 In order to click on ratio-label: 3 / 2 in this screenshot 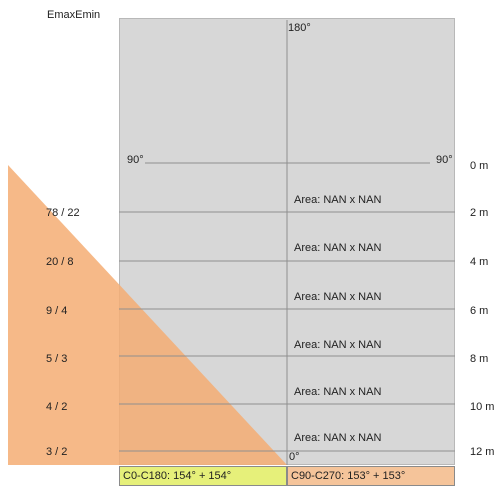, I will do `click(57, 452)`.